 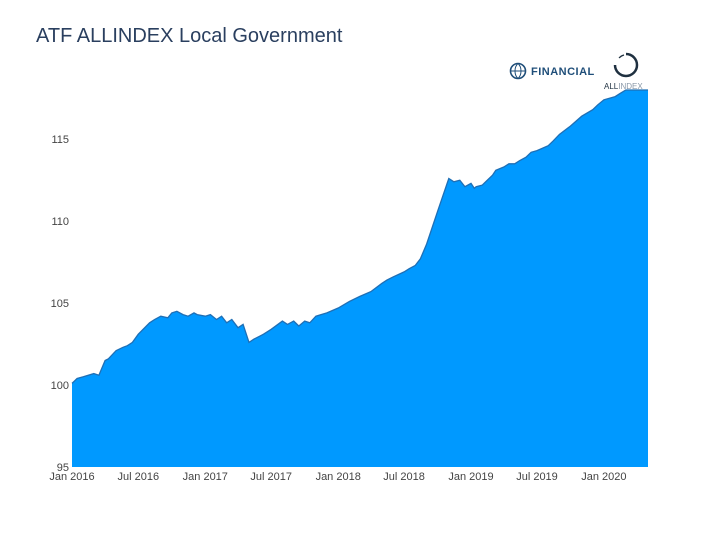 I want to click on chart-title: ATF ALLINDEX Local Government, so click(x=189, y=36).